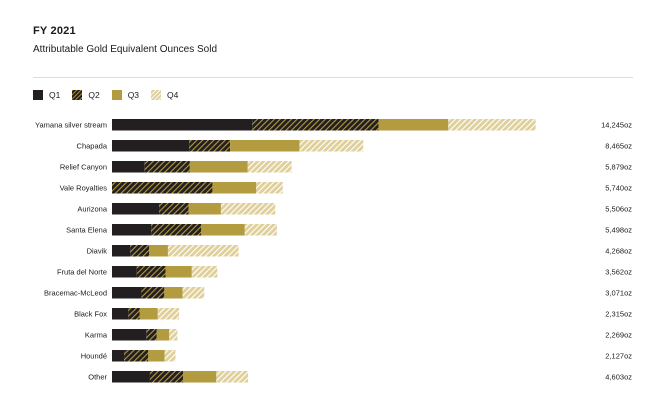 Image resolution: width=661 pixels, height=419 pixels. Describe the element at coordinates (618, 313) in the screenshot. I see `value-label: 2,315oz` at that location.